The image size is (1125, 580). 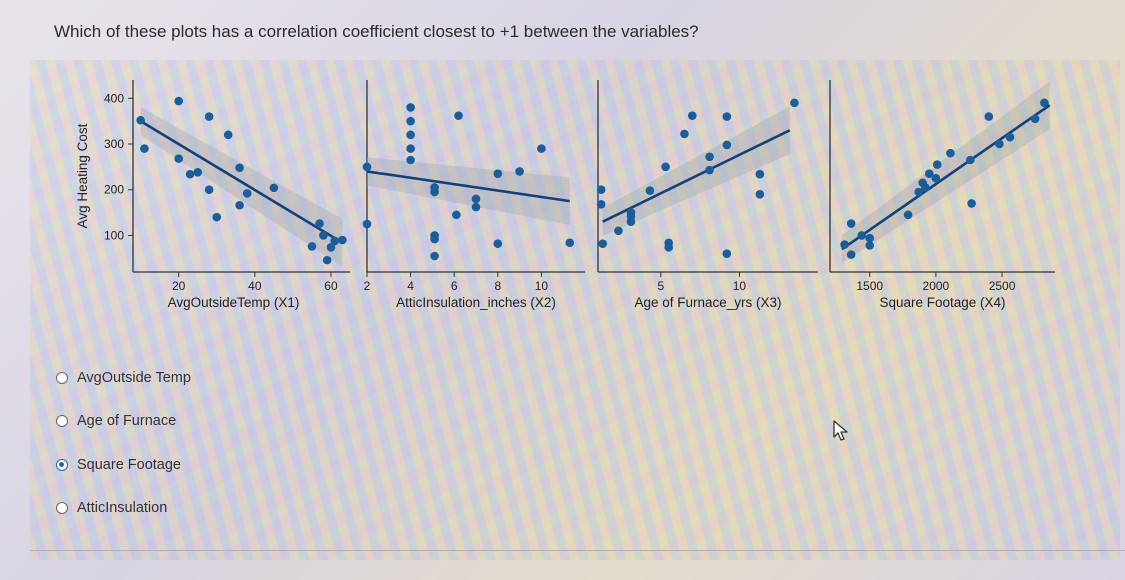 I want to click on option-label: AtticInsulation, so click(x=122, y=508).